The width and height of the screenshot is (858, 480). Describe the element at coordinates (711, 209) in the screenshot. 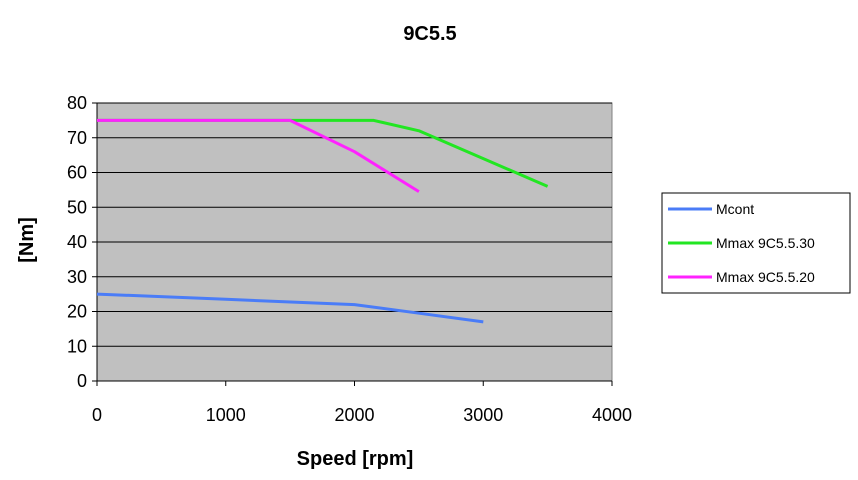

I see `legend-item: Mcont` at that location.